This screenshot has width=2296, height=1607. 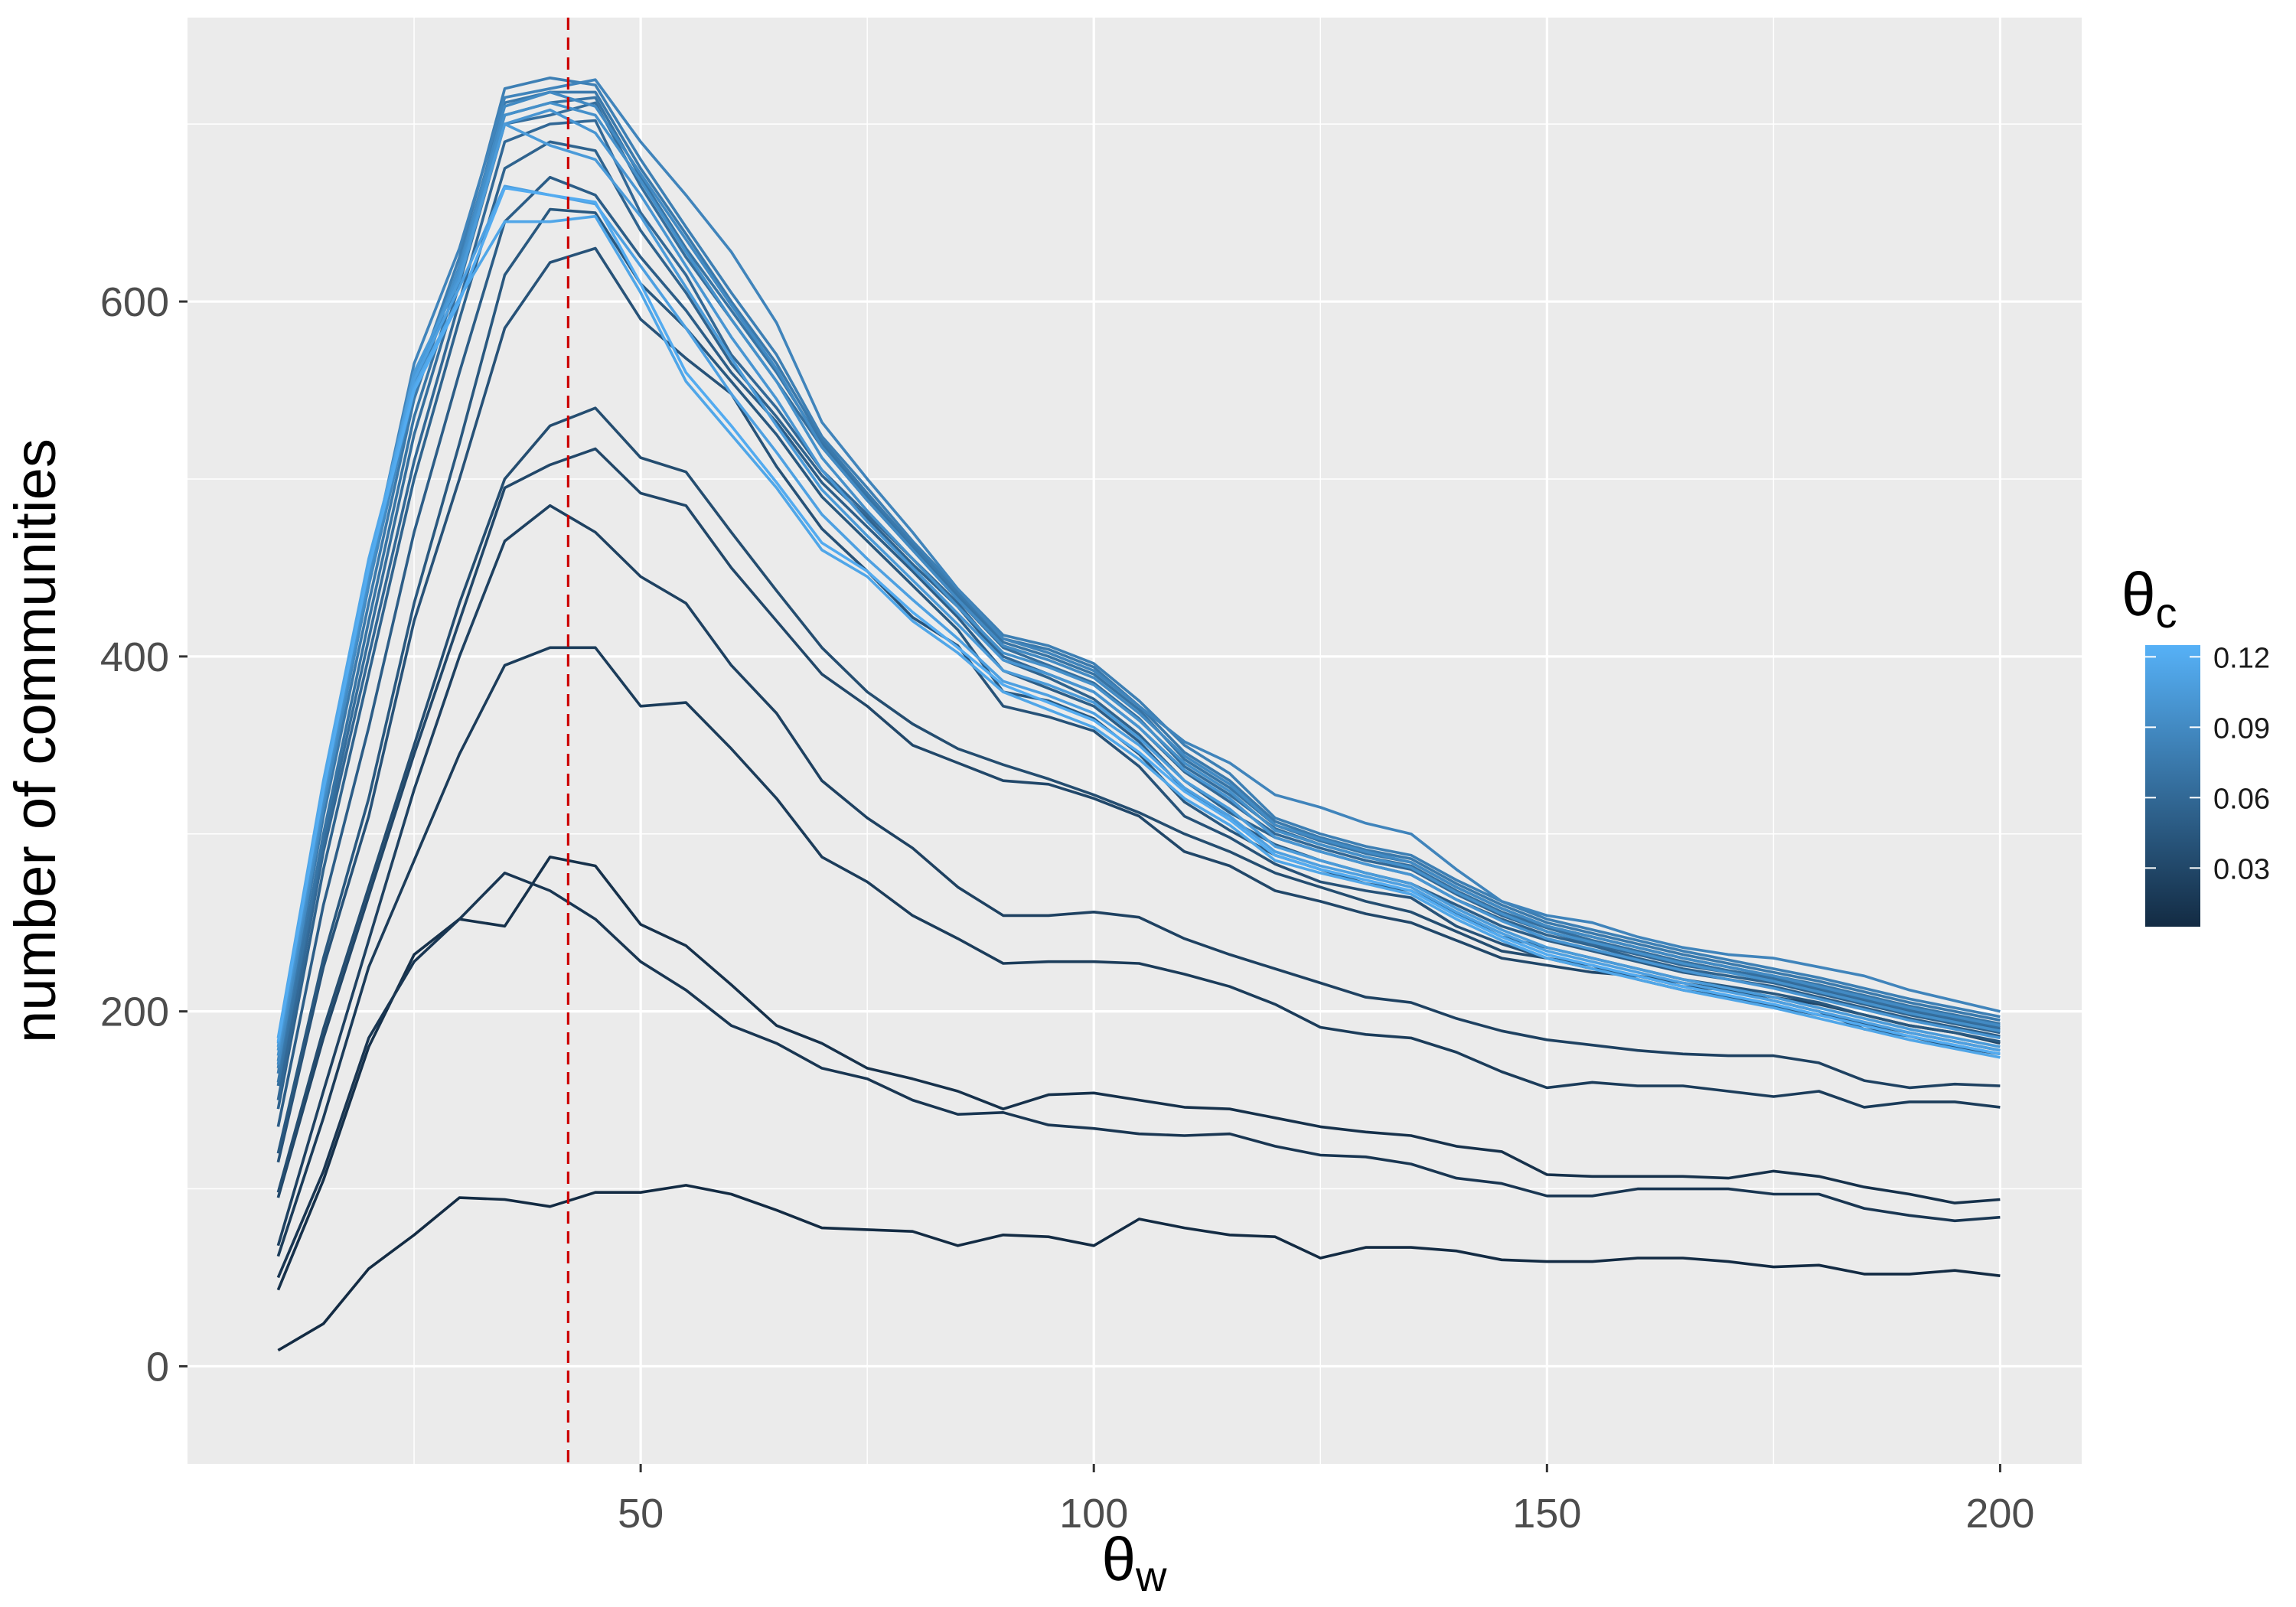 What do you see at coordinates (2207, 763) in the screenshot?
I see `legend-ticks: 0.03 0.06 0.09 0.12` at bounding box center [2207, 763].